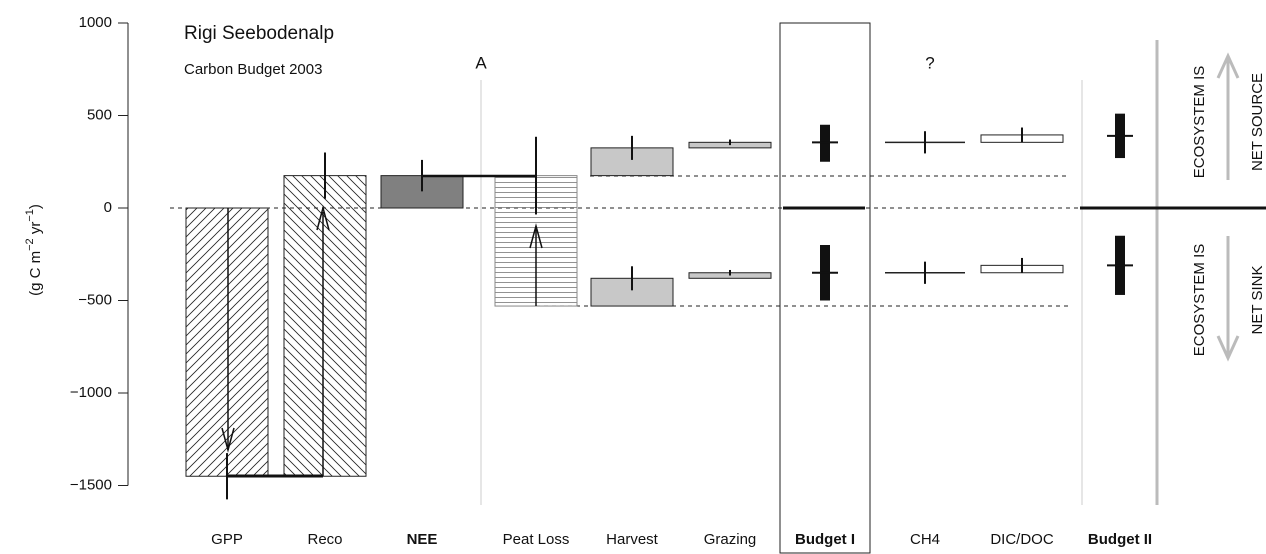 This screenshot has height=554, width=1266. What do you see at coordinates (30, 244) in the screenshot?
I see `y-axis-label-part: −2` at bounding box center [30, 244].